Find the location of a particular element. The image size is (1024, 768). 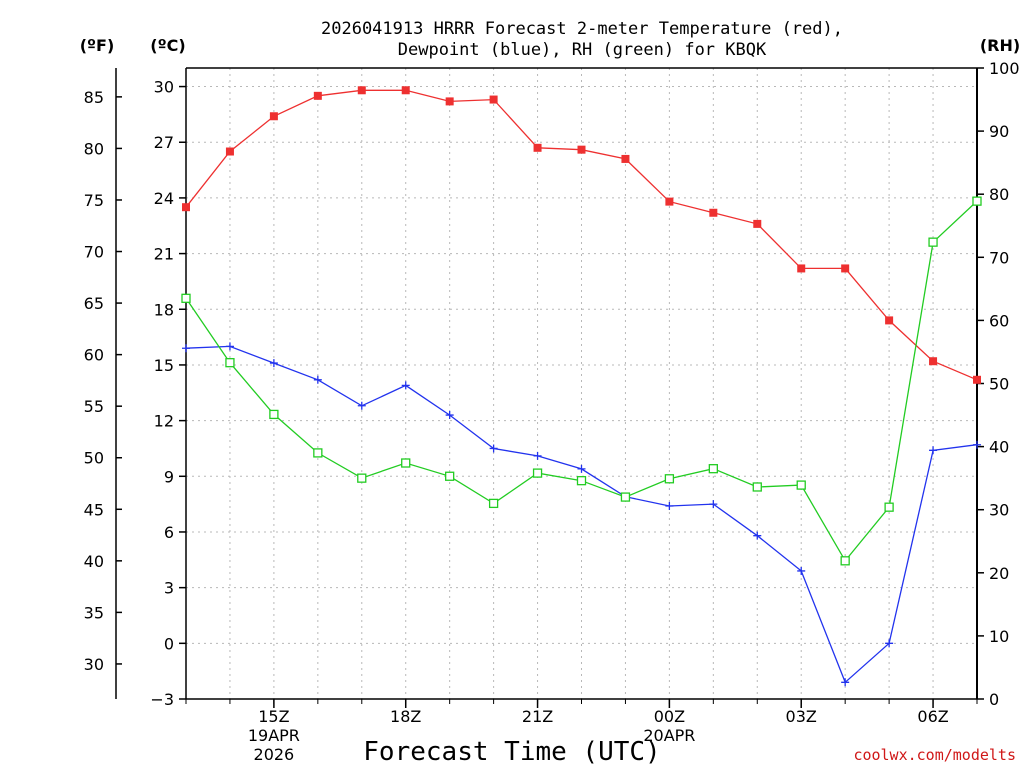

rh-tick-label: 40 is located at coordinates (999, 447).